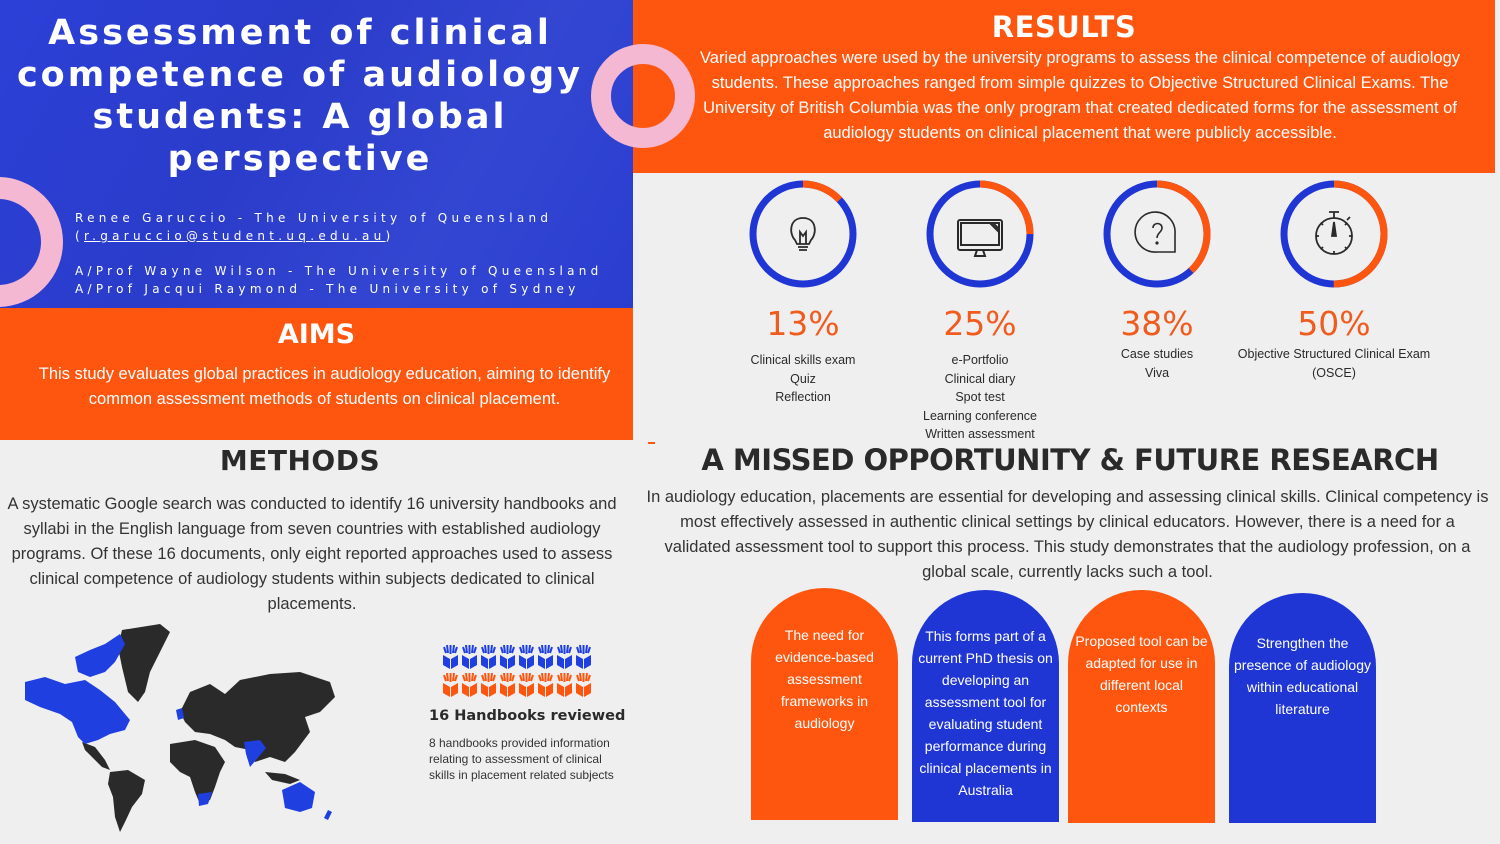  I want to click on results-heading: RESULTS, so click(1064, 27).